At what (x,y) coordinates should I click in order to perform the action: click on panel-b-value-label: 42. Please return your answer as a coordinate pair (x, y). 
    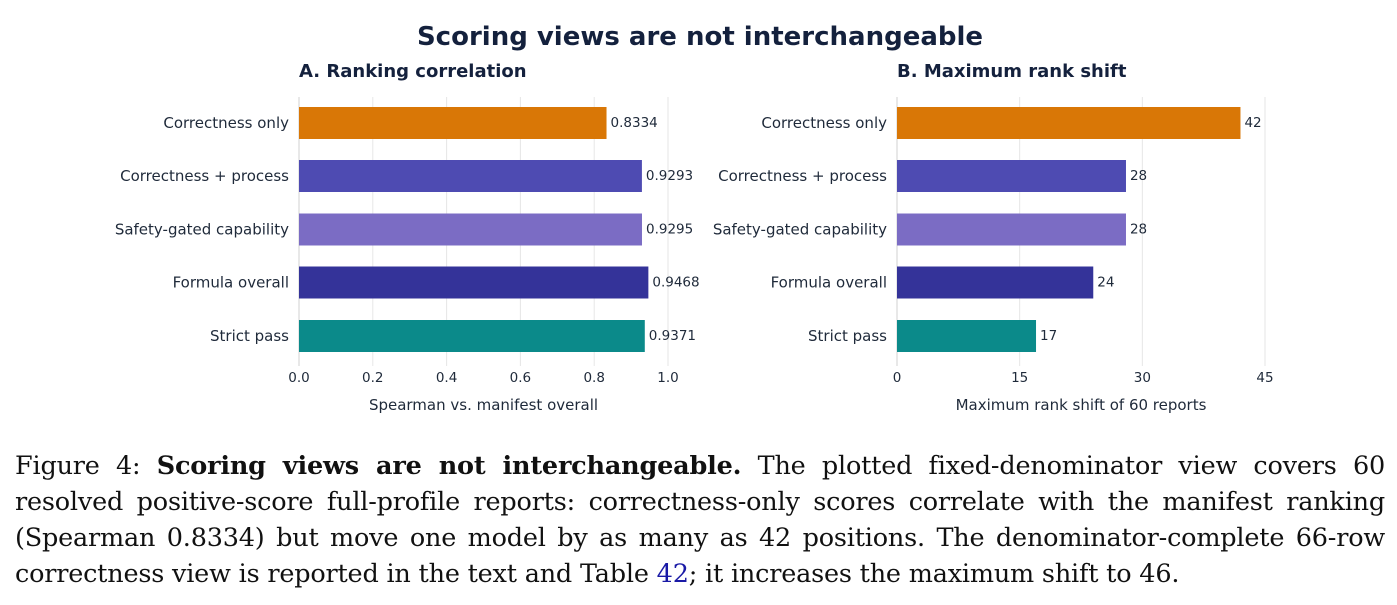
    Looking at the image, I should click on (1252, 123).